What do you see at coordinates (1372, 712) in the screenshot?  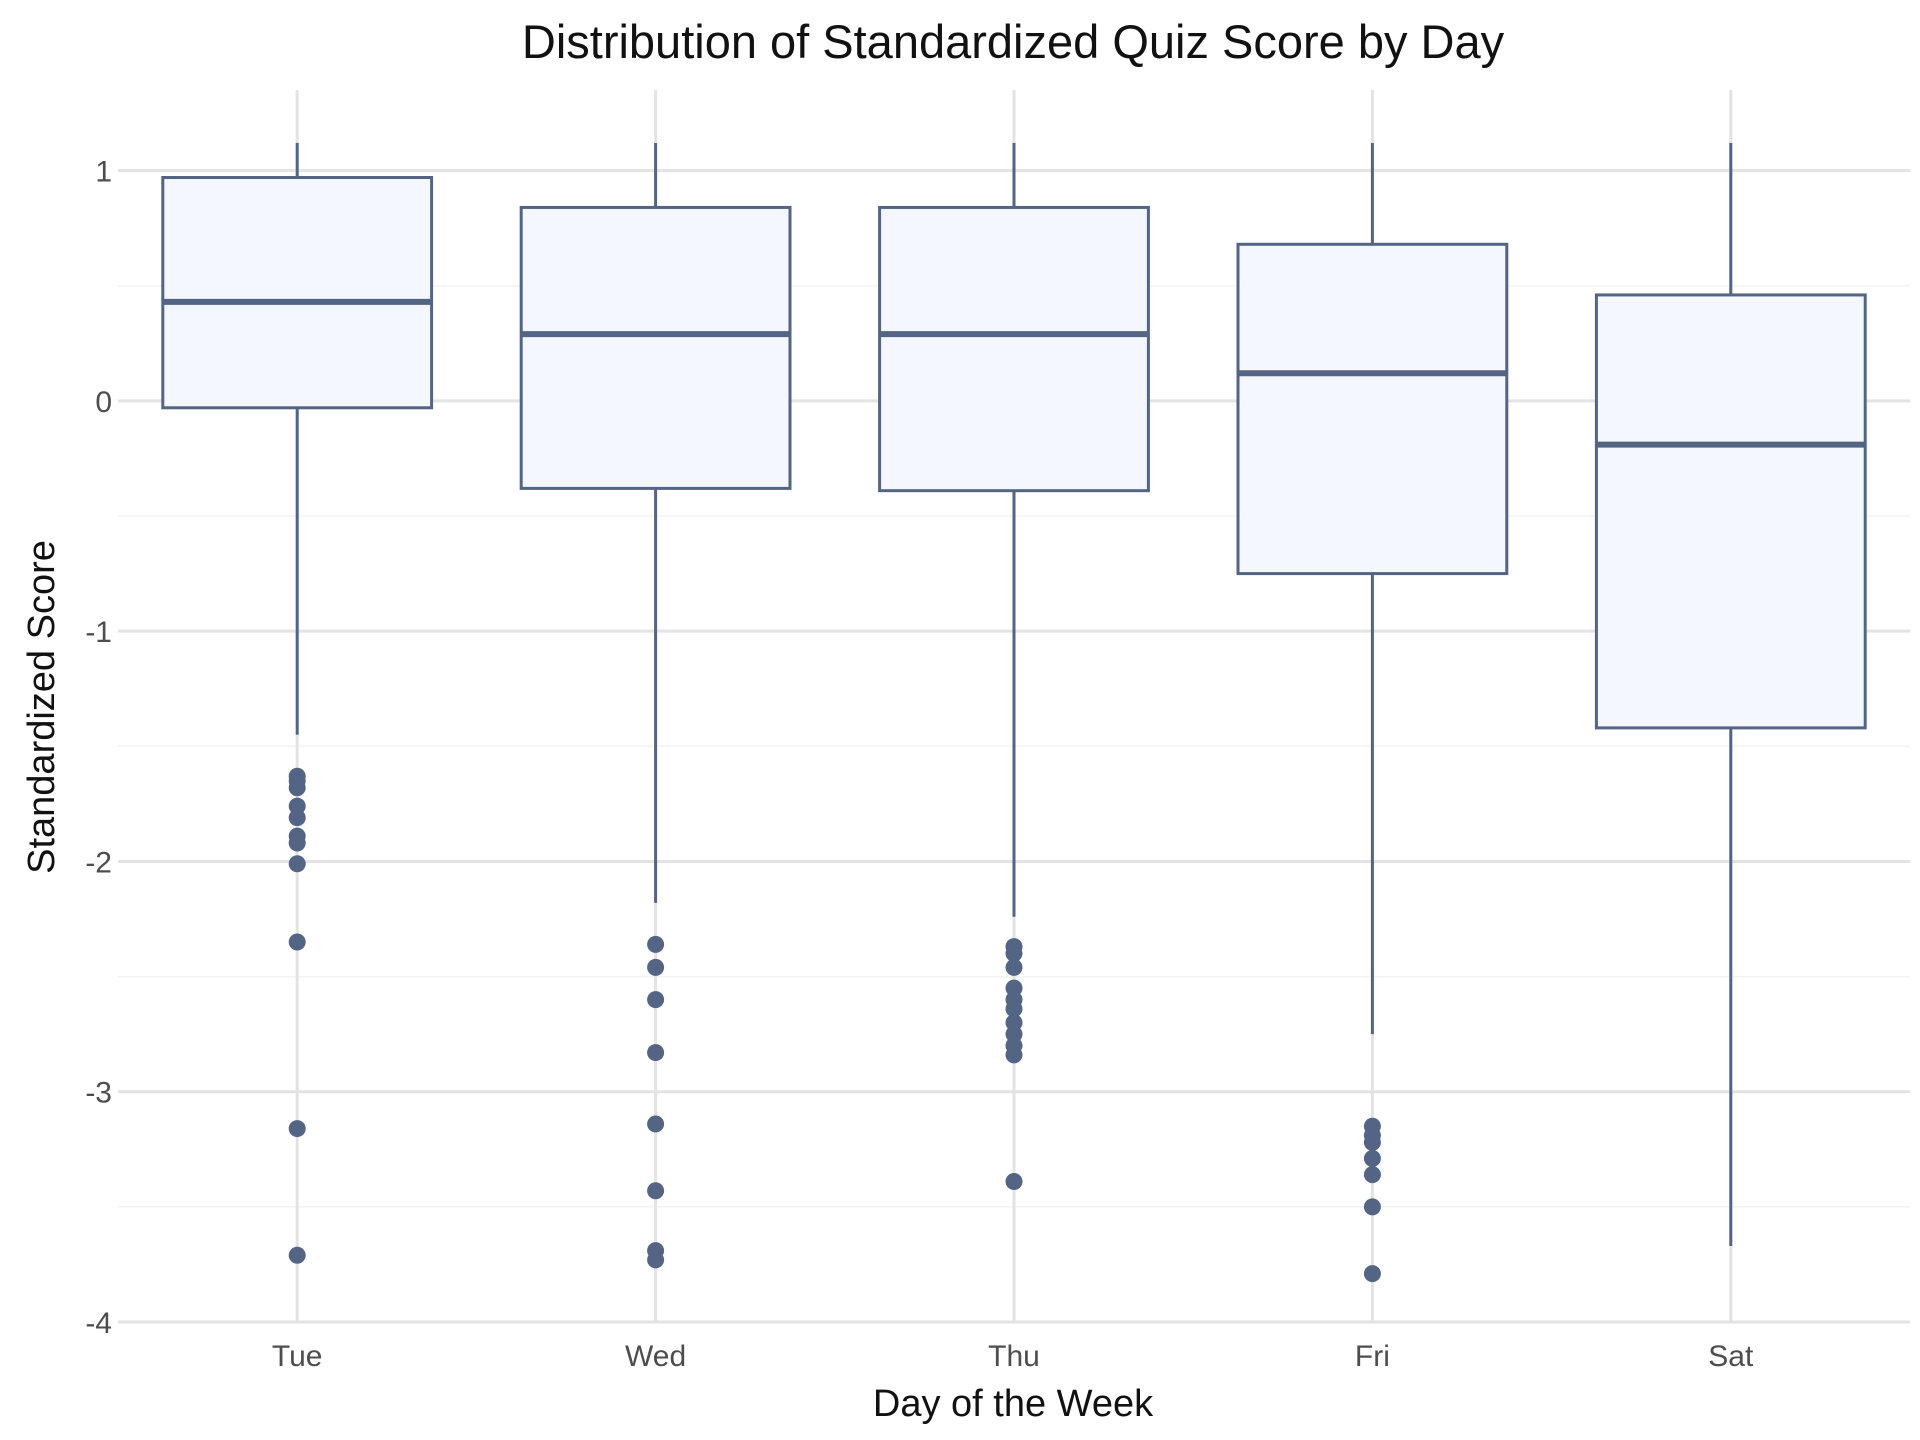 I see `box-fri` at bounding box center [1372, 712].